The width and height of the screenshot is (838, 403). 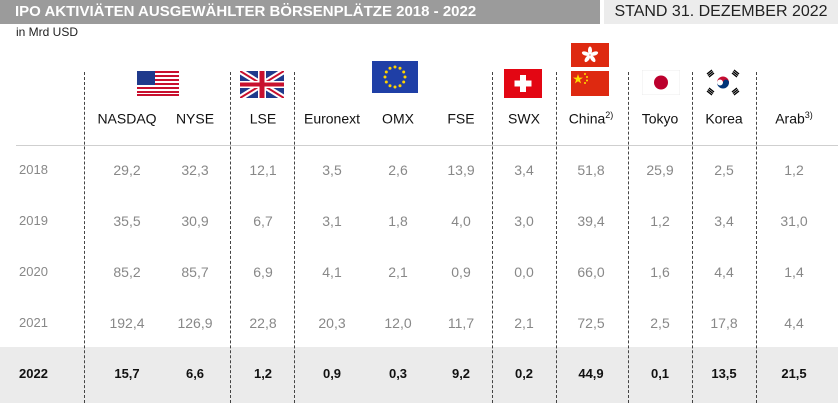 I want to click on table-cell: 44,9, so click(x=591, y=373).